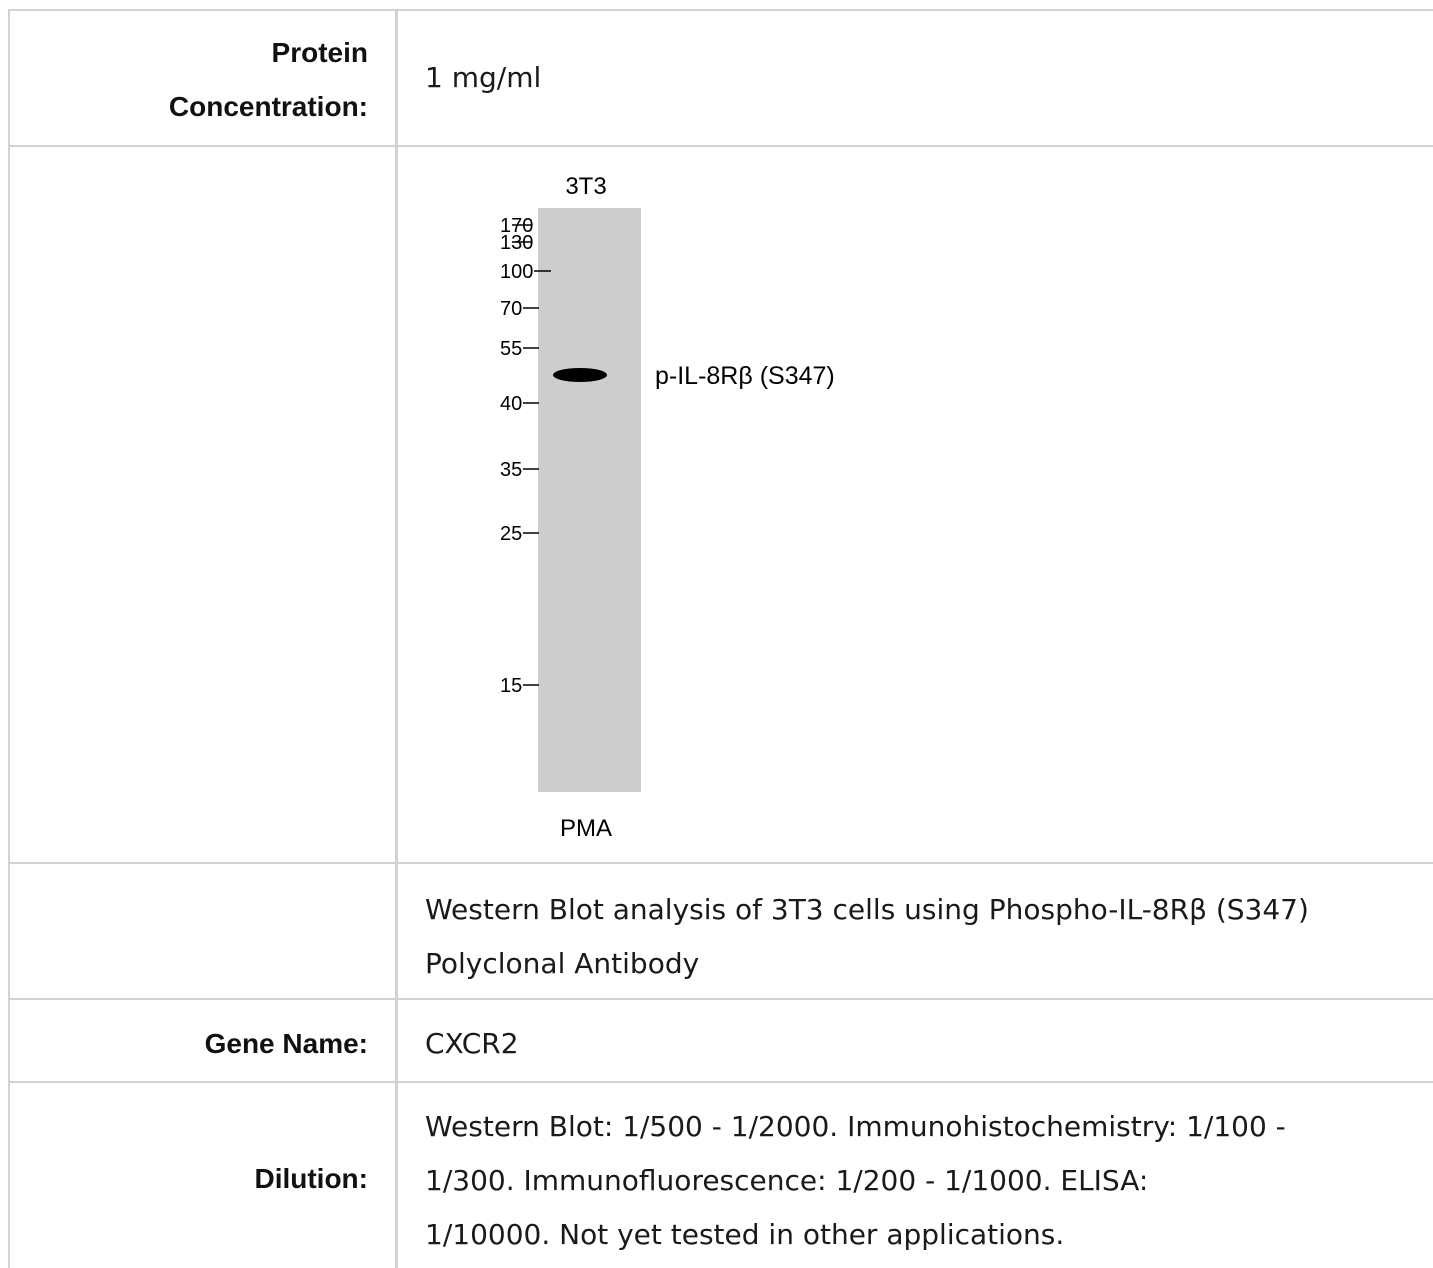 Image resolution: width=1433 pixels, height=1268 pixels. I want to click on marker-label-15: 15, so click(511, 686).